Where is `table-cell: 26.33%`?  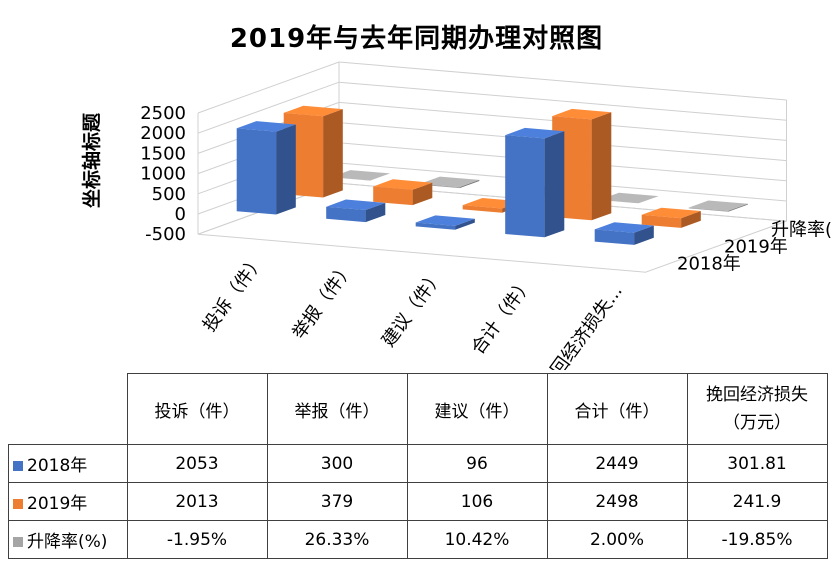
table-cell: 26.33% is located at coordinates (337, 539).